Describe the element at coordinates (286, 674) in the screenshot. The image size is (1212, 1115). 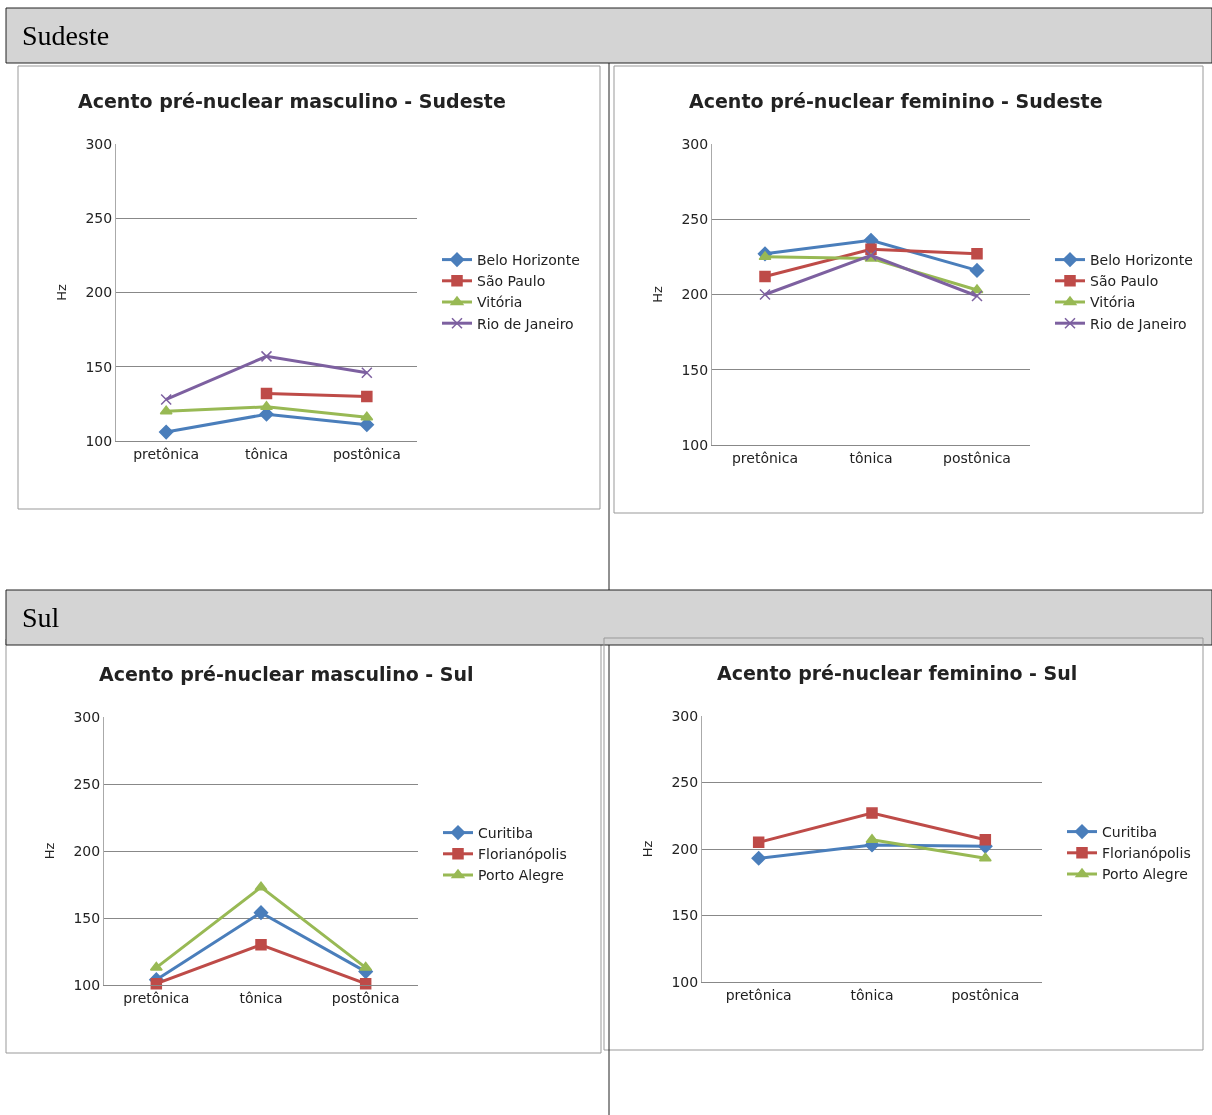
I see `chart-title: Acento pré-nuclear masculino - Sul` at that location.